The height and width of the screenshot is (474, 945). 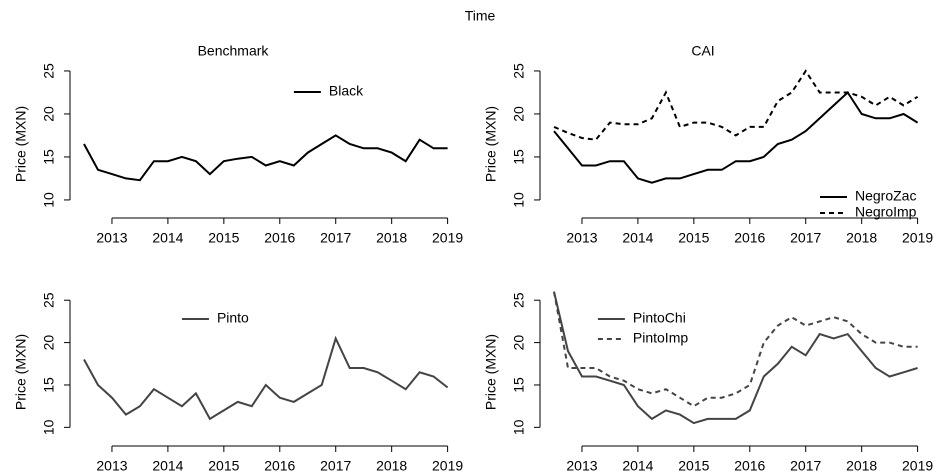 What do you see at coordinates (234, 51) in the screenshot?
I see `panel-title: Benchmark` at bounding box center [234, 51].